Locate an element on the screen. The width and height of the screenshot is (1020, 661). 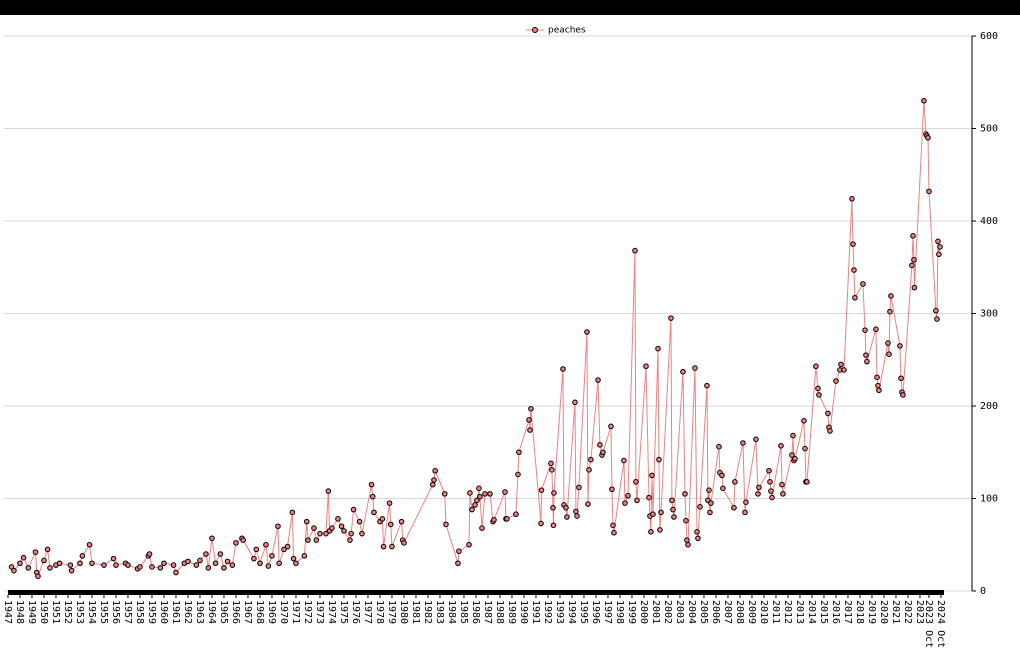
x-tick-label: 1984 is located at coordinates (451, 612).